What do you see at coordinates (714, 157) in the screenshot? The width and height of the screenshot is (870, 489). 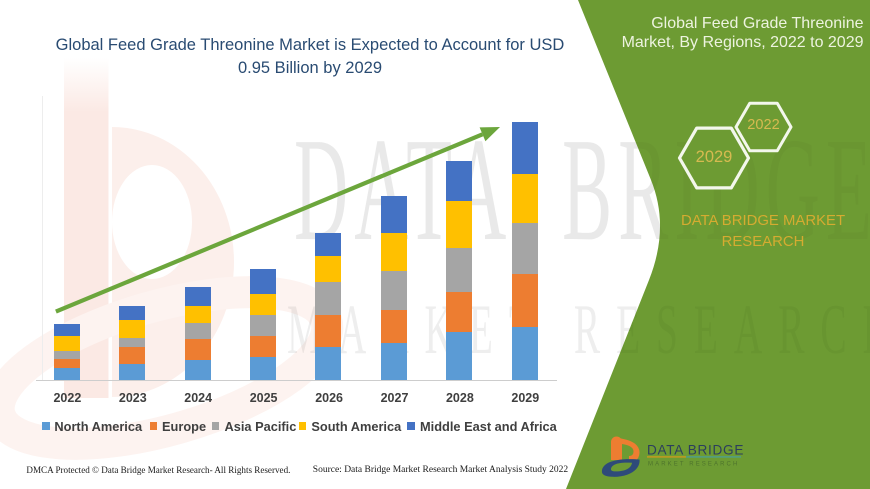 I see `svg-text: 2029` at bounding box center [714, 157].